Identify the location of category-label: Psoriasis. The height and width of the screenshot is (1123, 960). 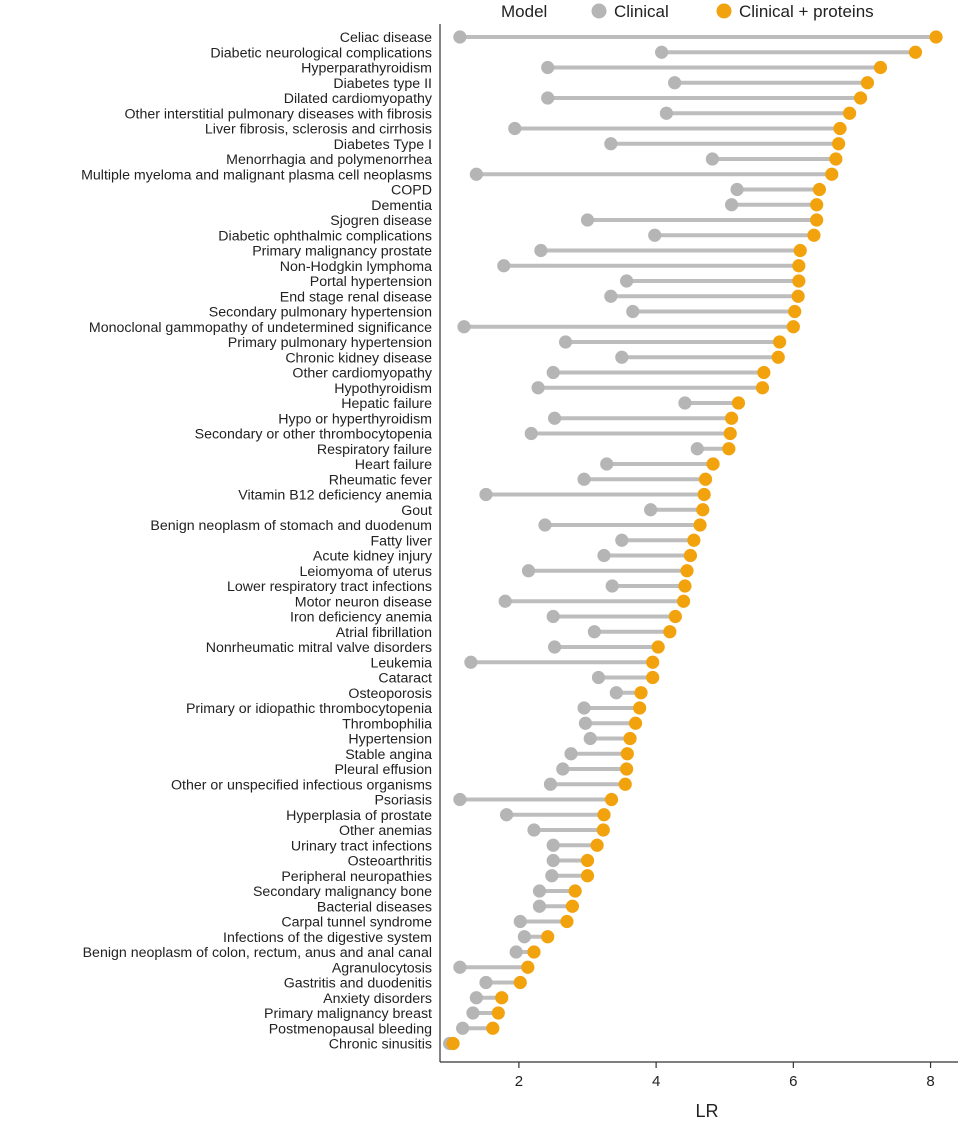
(403, 801).